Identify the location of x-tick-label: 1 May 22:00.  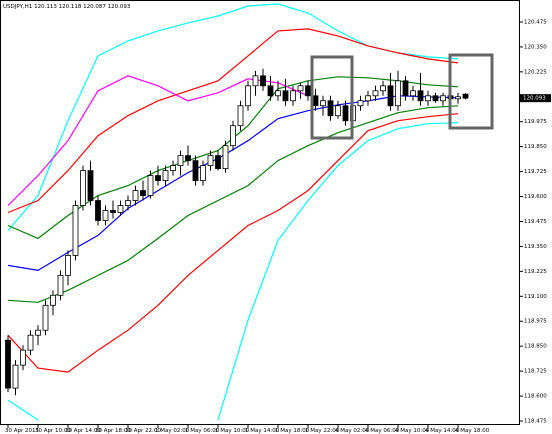
(322, 431).